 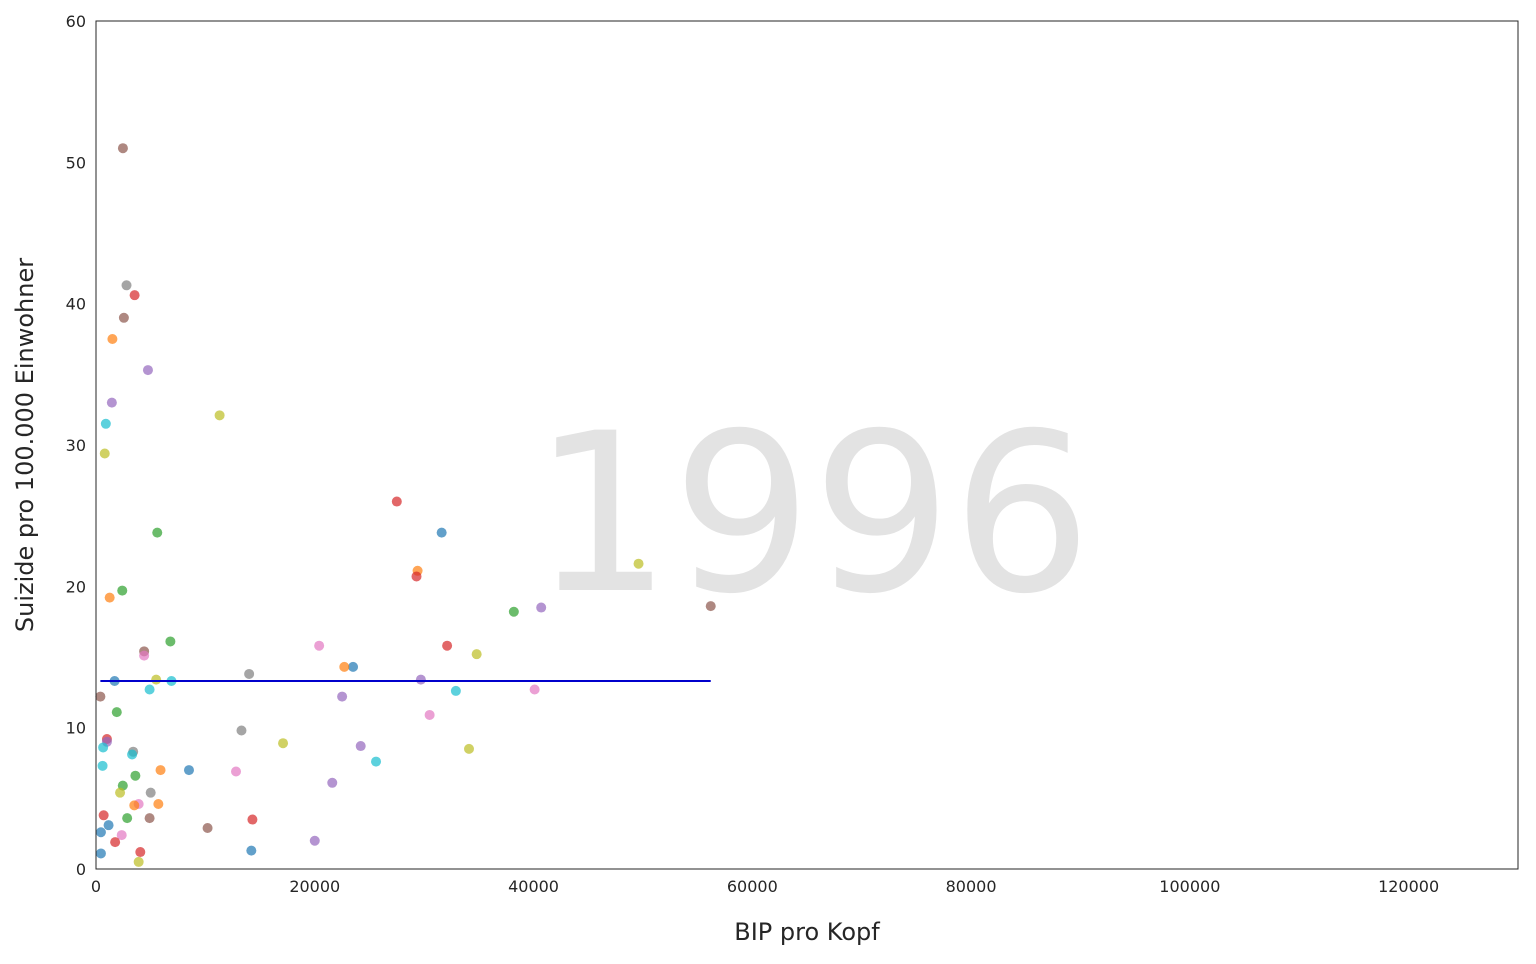 I want to click on y-tick-label: 60, so click(x=76, y=21).